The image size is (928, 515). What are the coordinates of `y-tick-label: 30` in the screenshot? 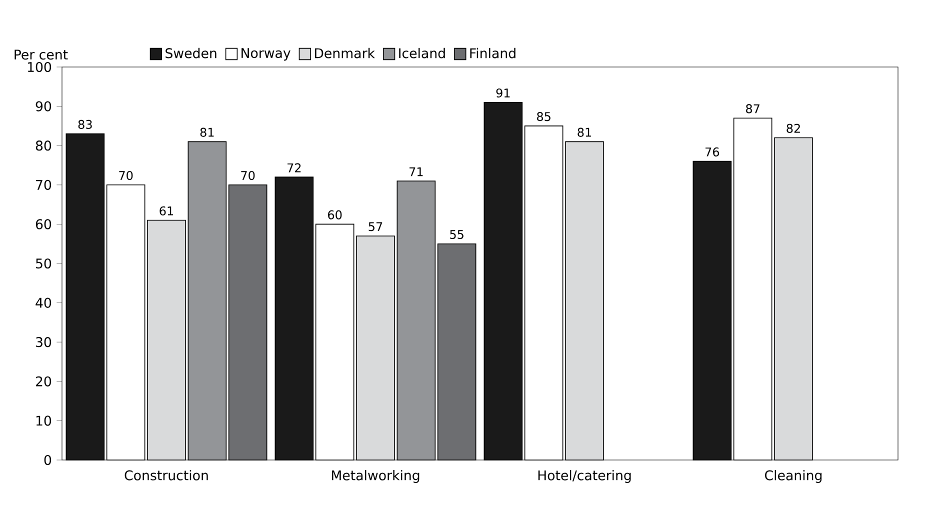 It's located at (44, 342).